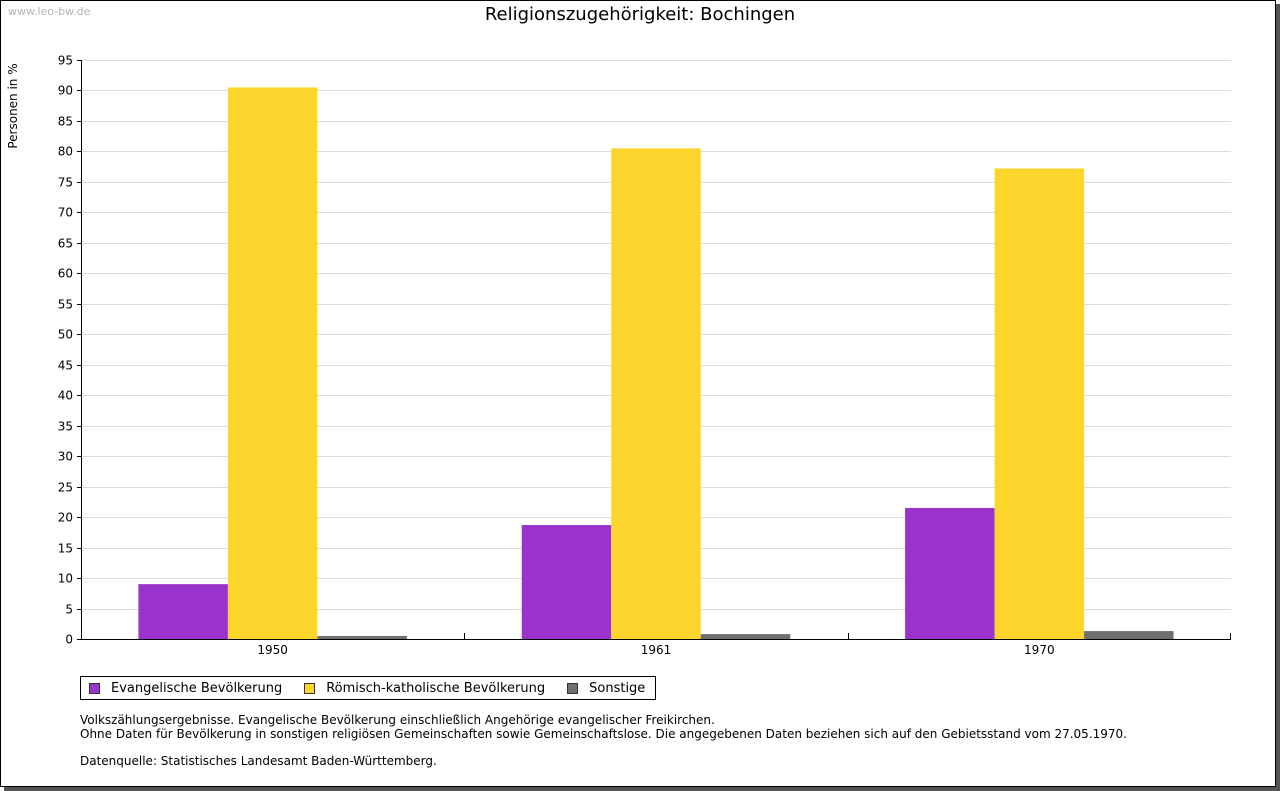 The height and width of the screenshot is (791, 1280). I want to click on bar-1970-r-misch-katholische-bev-lkerung, so click(1039, 403).